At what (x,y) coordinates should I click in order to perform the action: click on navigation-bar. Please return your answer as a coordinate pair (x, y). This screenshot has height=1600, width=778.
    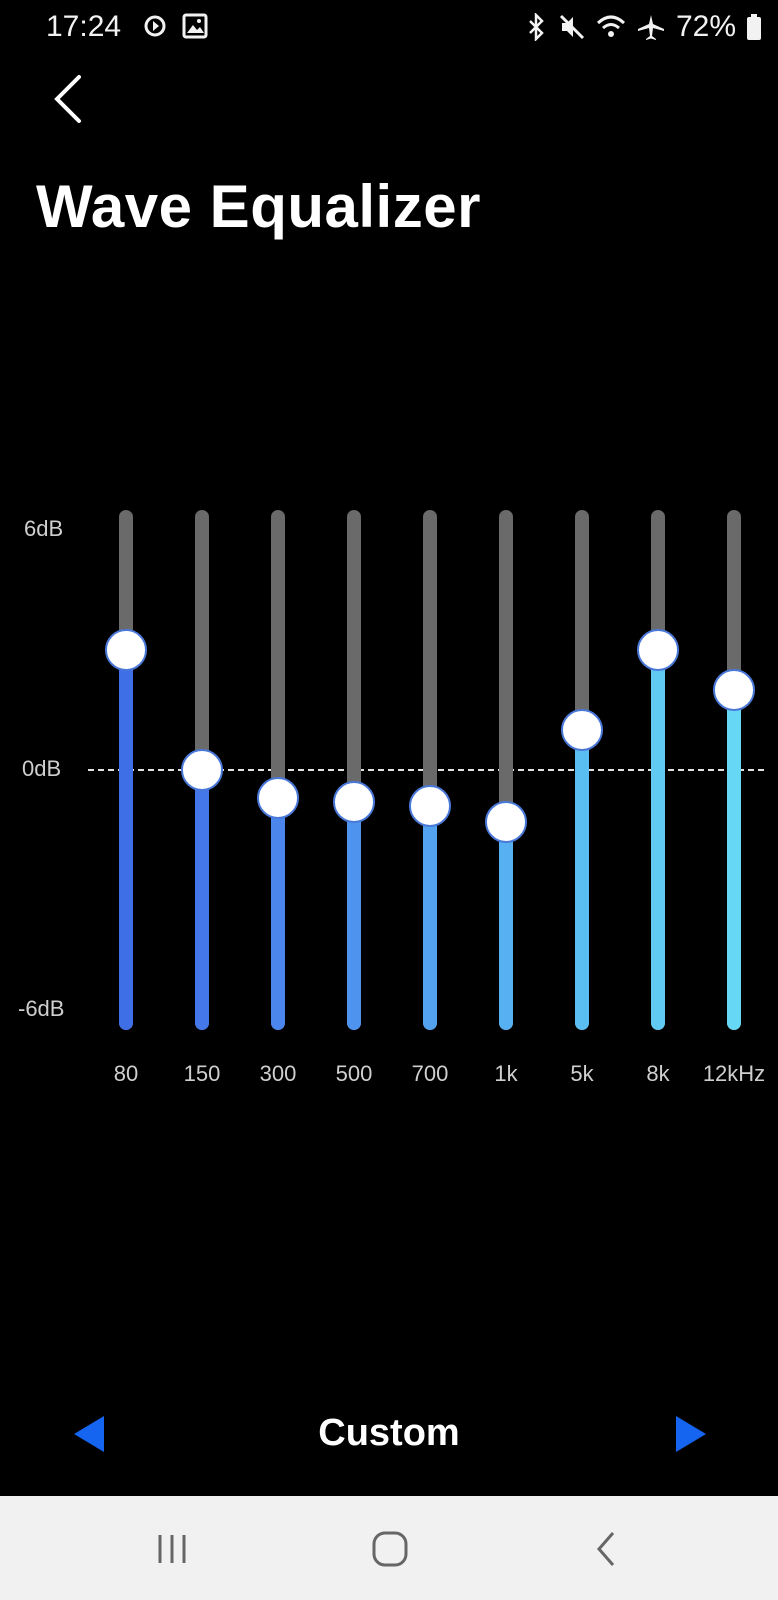
    Looking at the image, I should click on (389, 1548).